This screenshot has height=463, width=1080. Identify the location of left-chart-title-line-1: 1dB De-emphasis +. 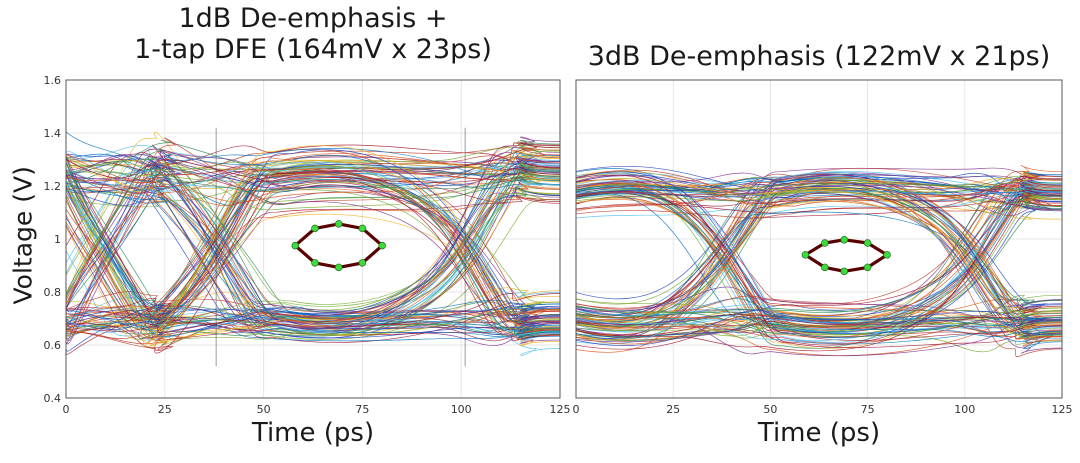
(313, 18).